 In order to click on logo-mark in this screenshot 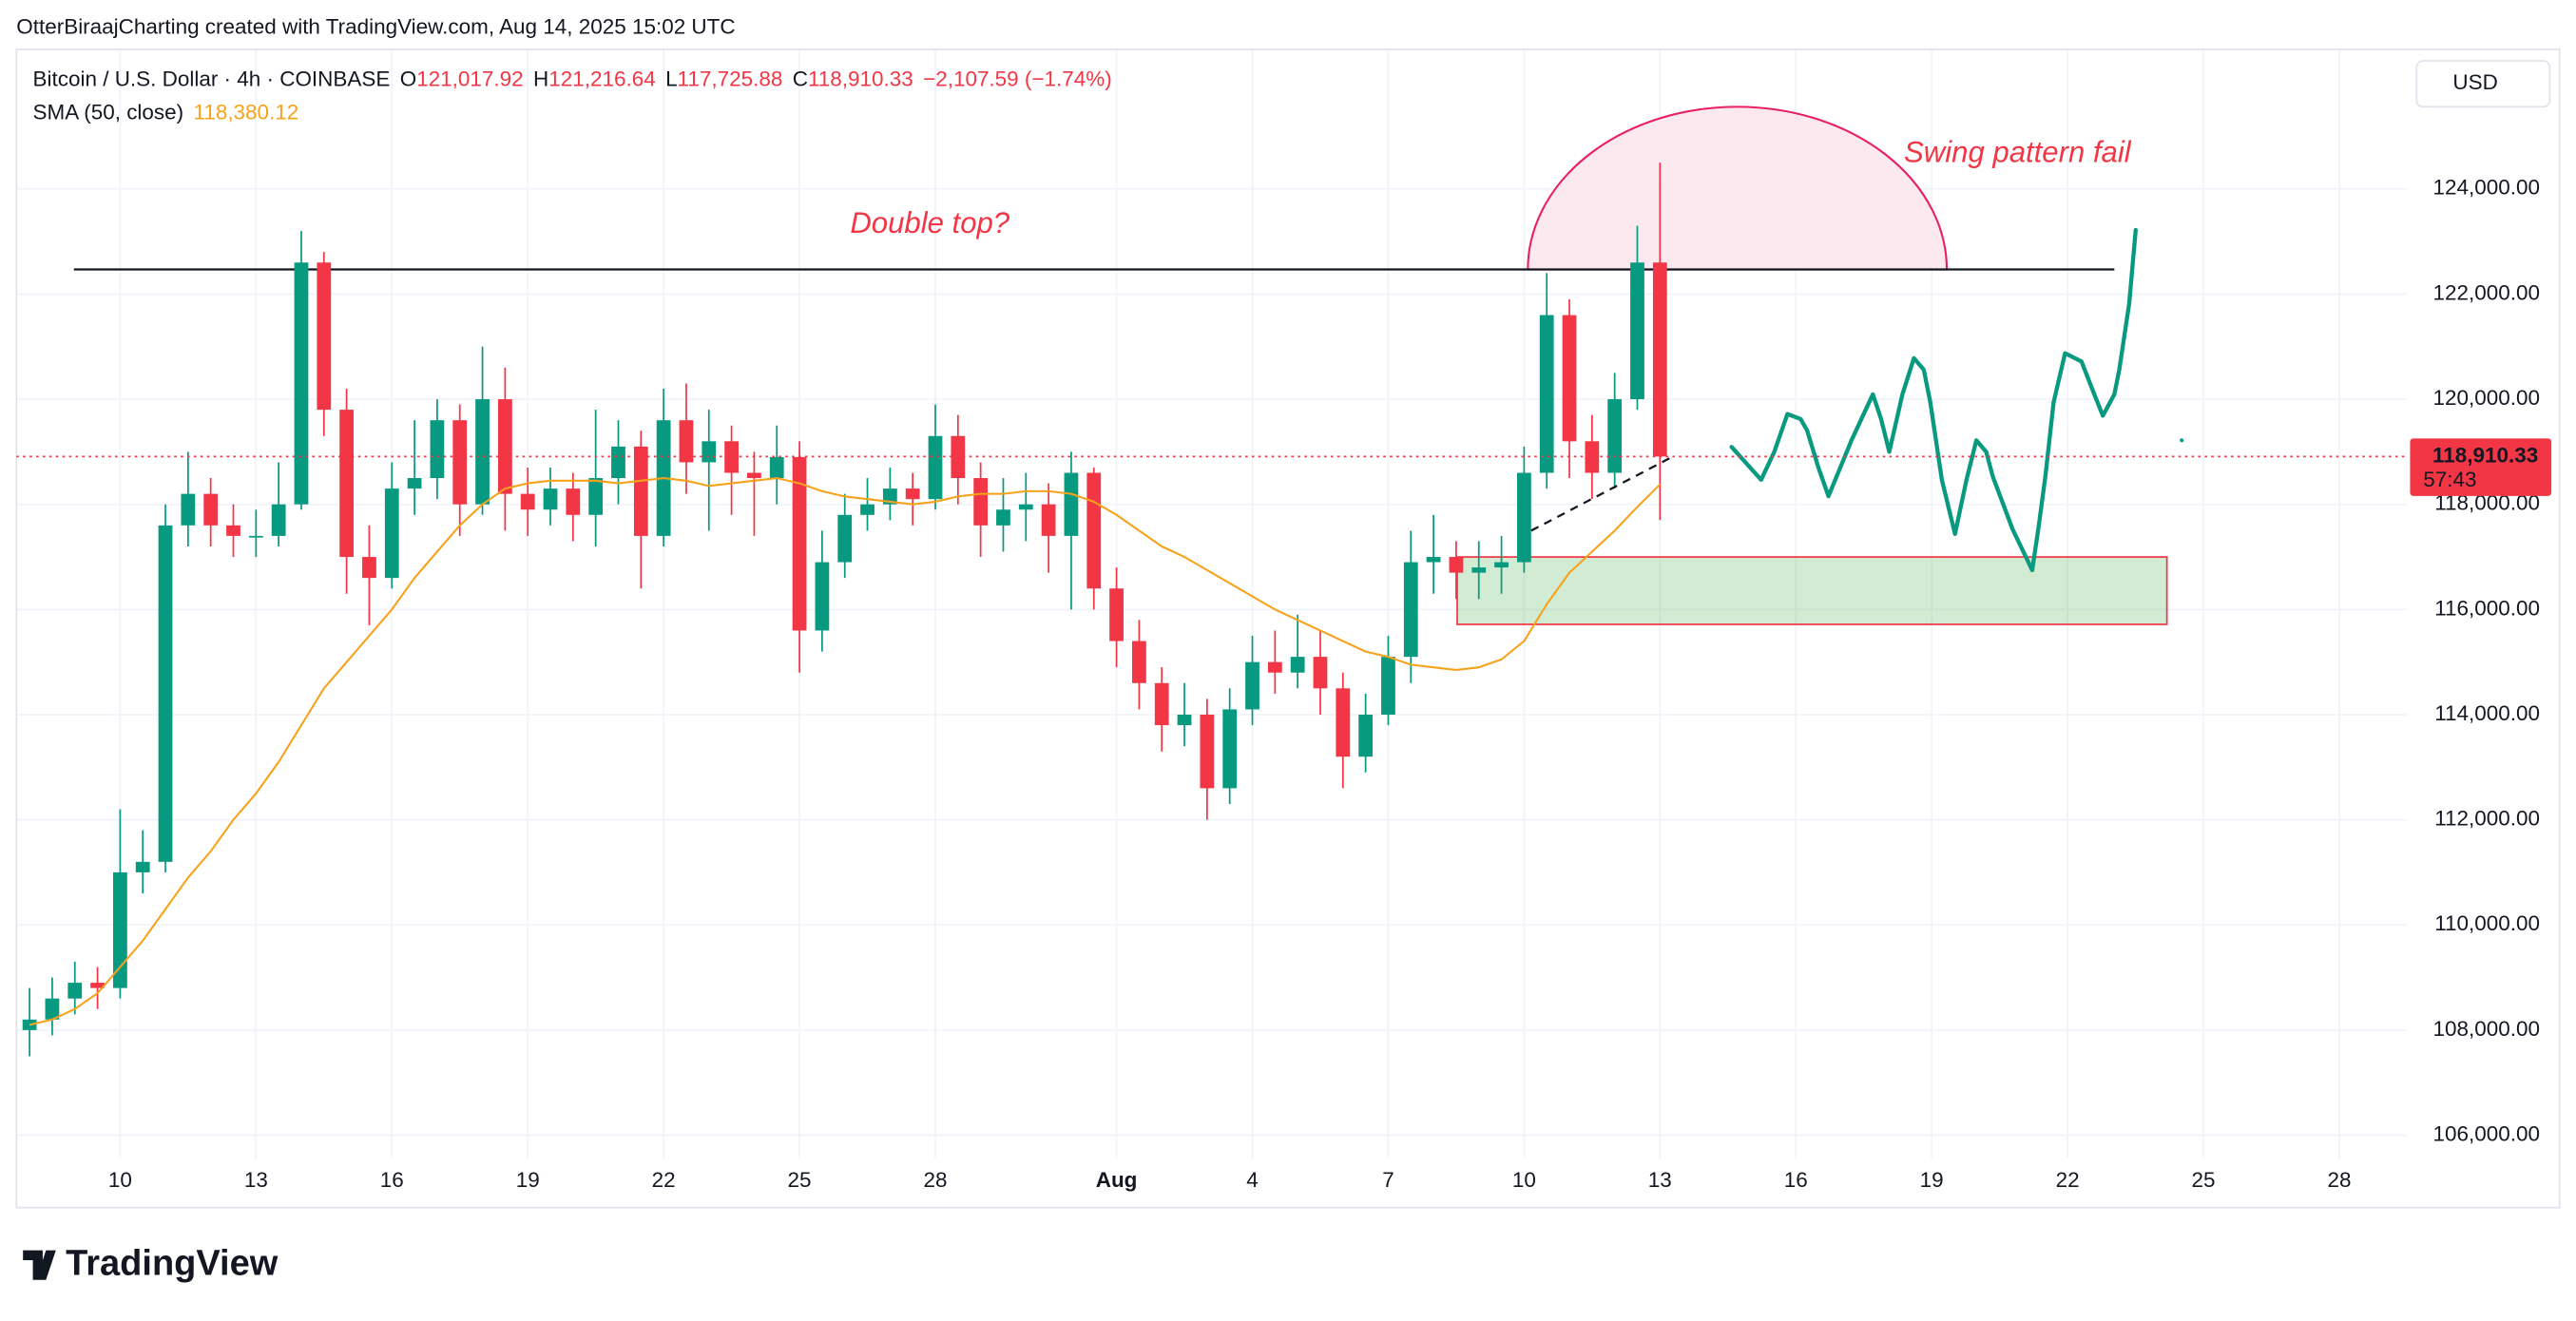, I will do `click(39, 1265)`.